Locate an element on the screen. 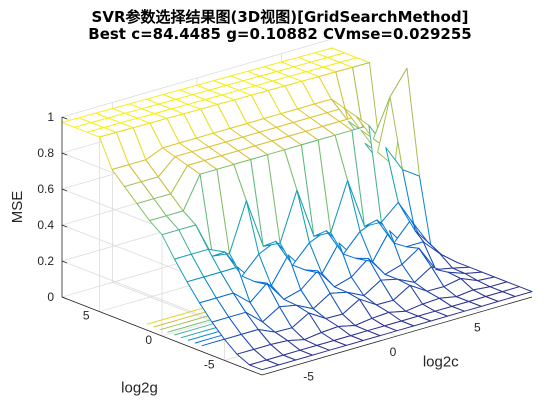 This screenshot has width=560, height=420. x-axis-label: log2c is located at coordinates (441, 361).